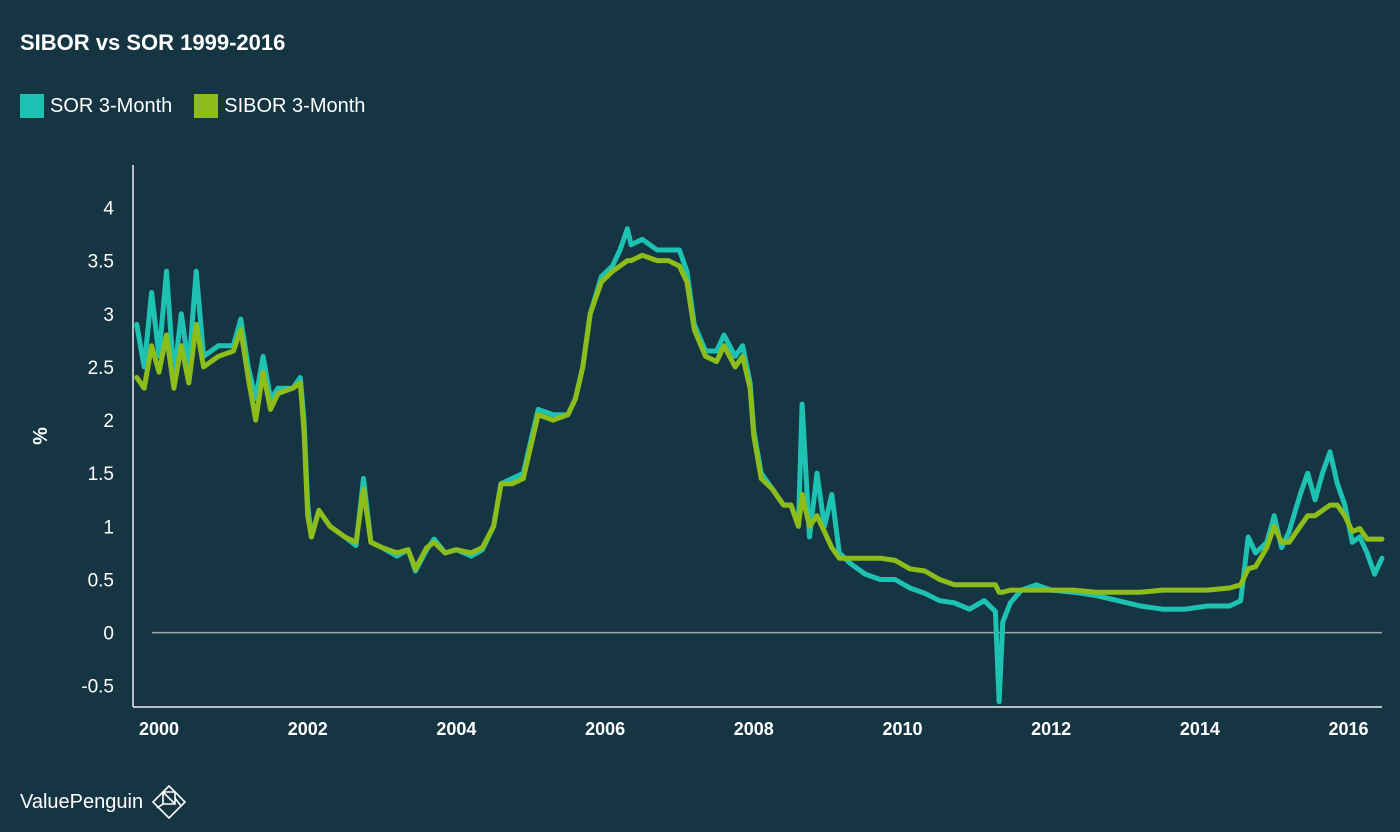 This screenshot has height=832, width=1400. Describe the element at coordinates (192, 106) in the screenshot. I see `legend: SOR 3-Month SIBOR 3-Month` at that location.